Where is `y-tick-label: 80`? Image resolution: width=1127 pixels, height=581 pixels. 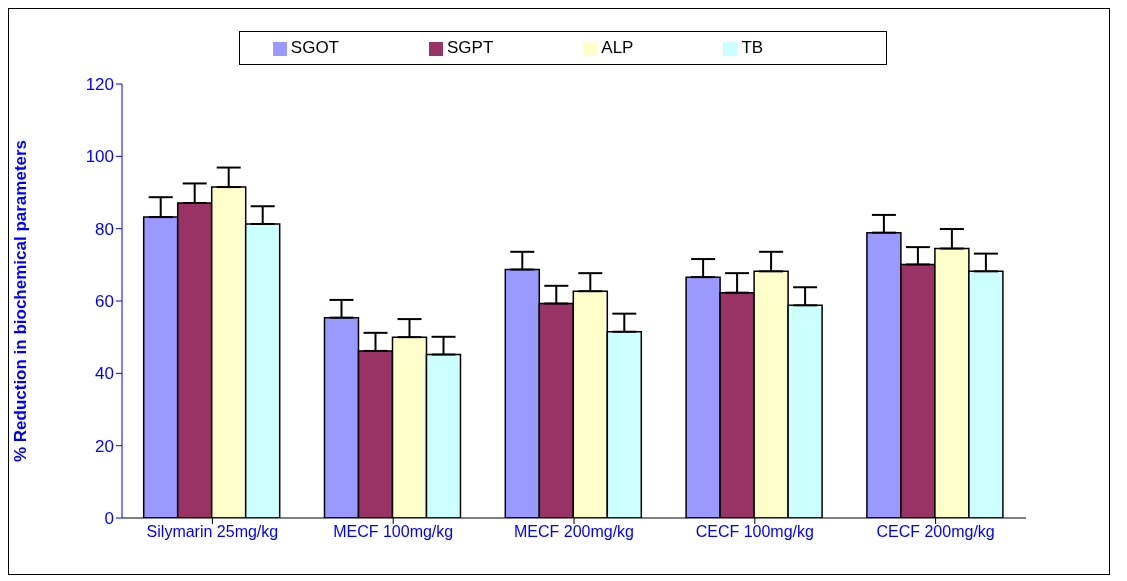
y-tick-label: 80 is located at coordinates (104, 229).